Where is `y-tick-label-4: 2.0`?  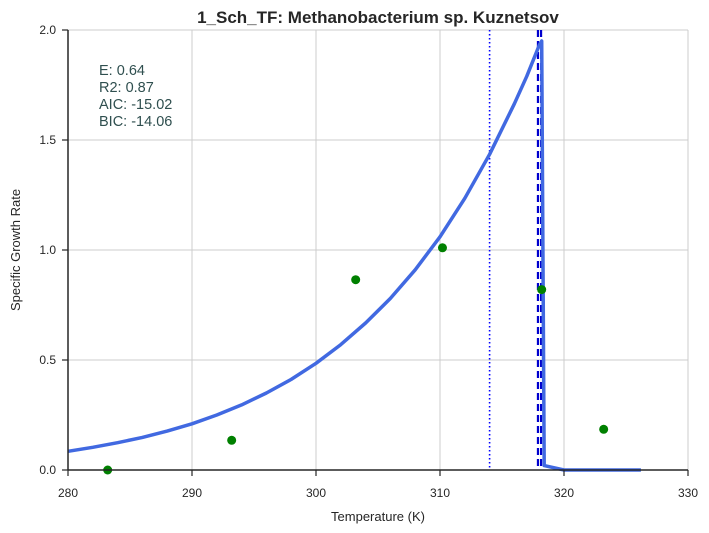 y-tick-label-4: 2.0 is located at coordinates (47, 30).